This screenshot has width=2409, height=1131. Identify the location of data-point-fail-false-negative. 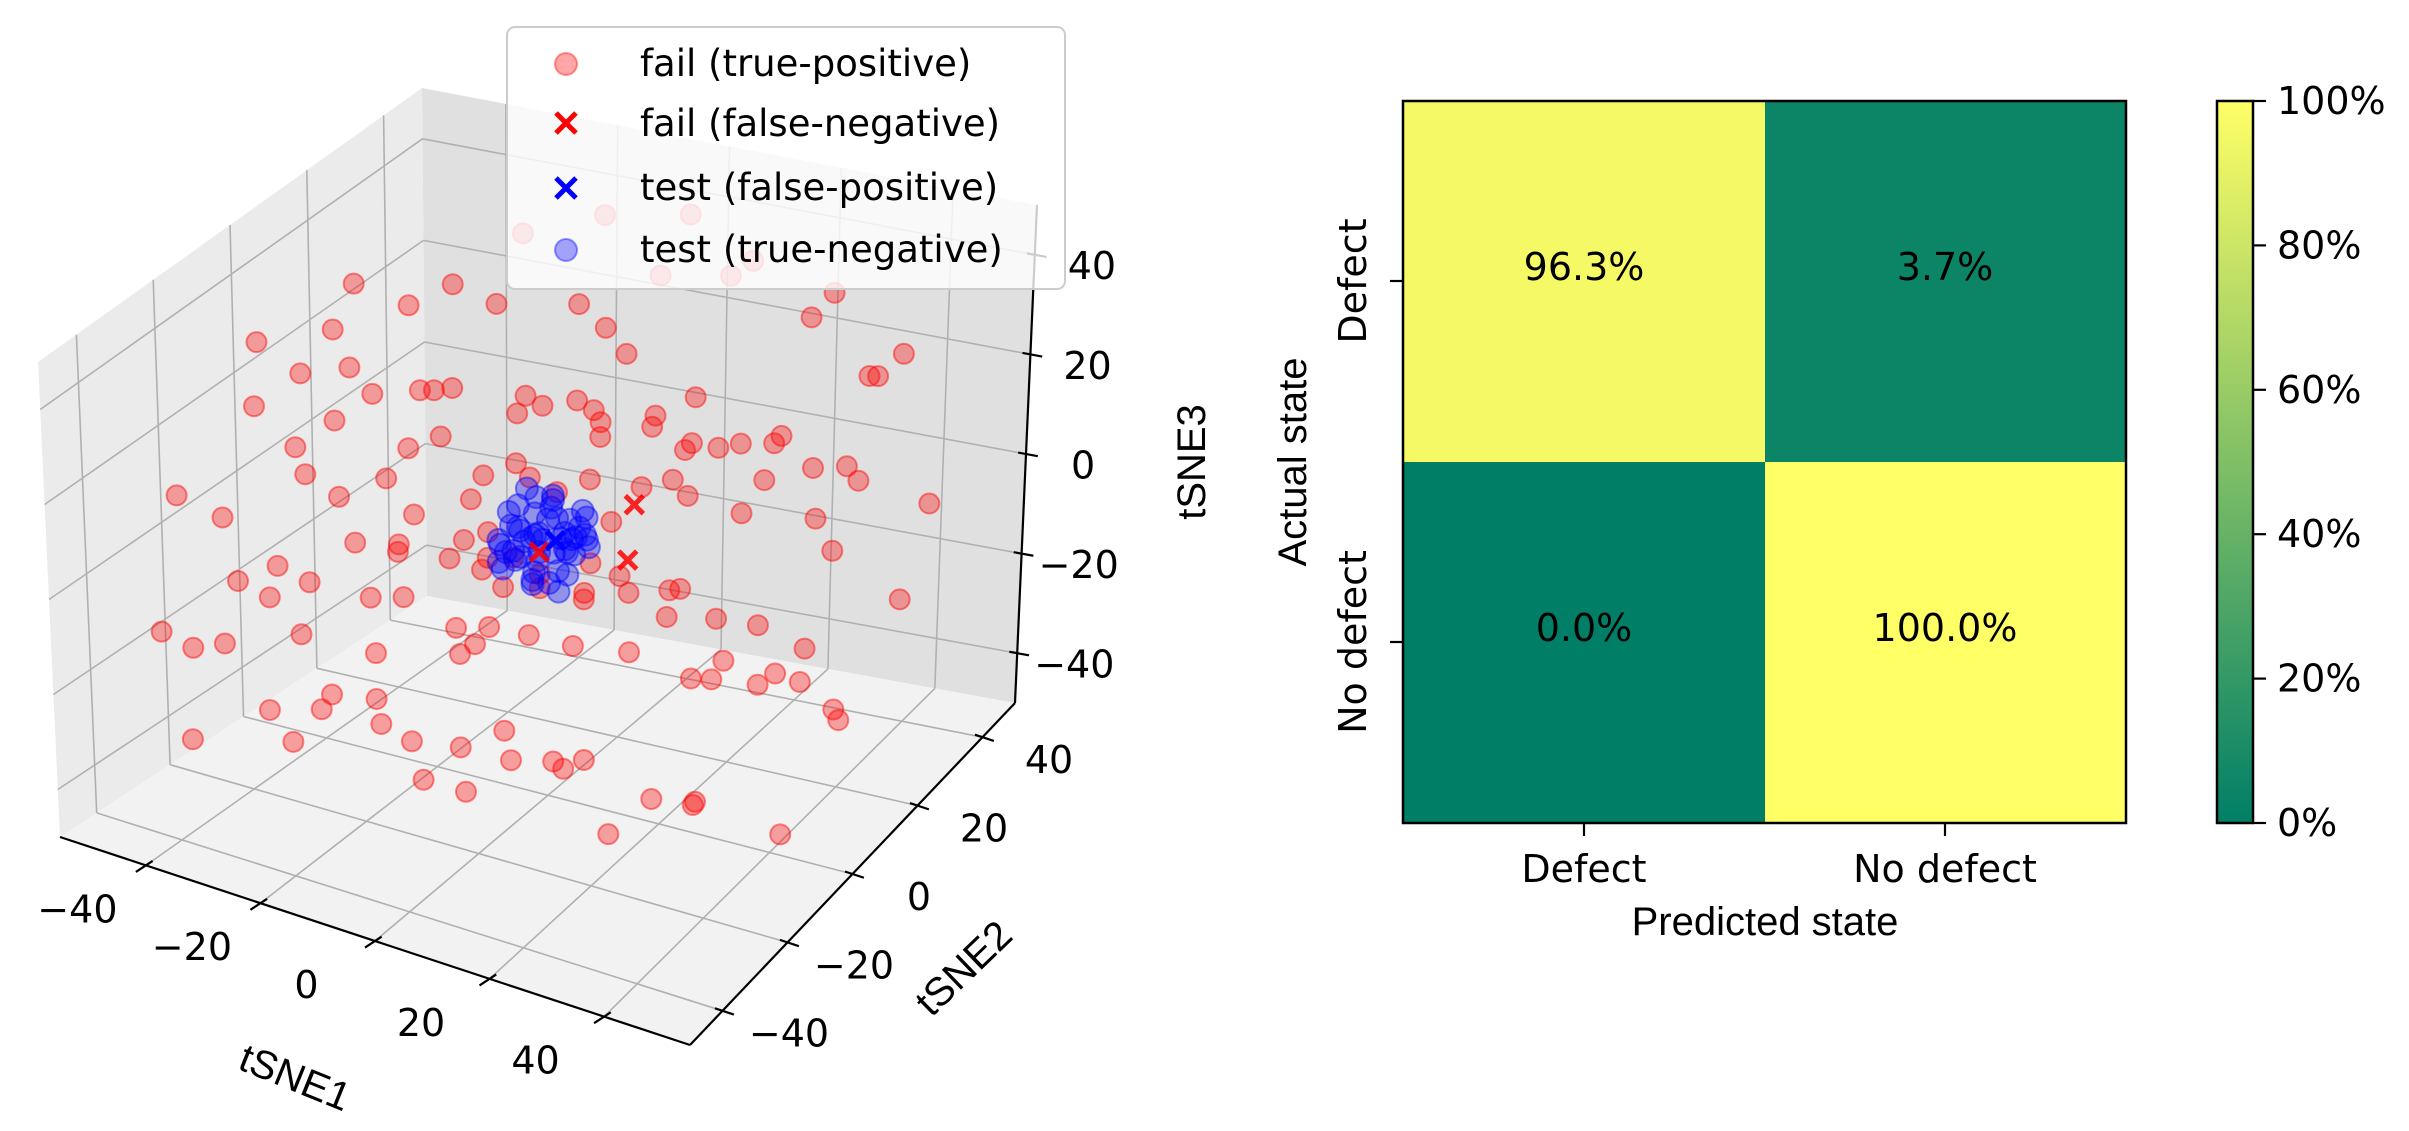
(539, 552).